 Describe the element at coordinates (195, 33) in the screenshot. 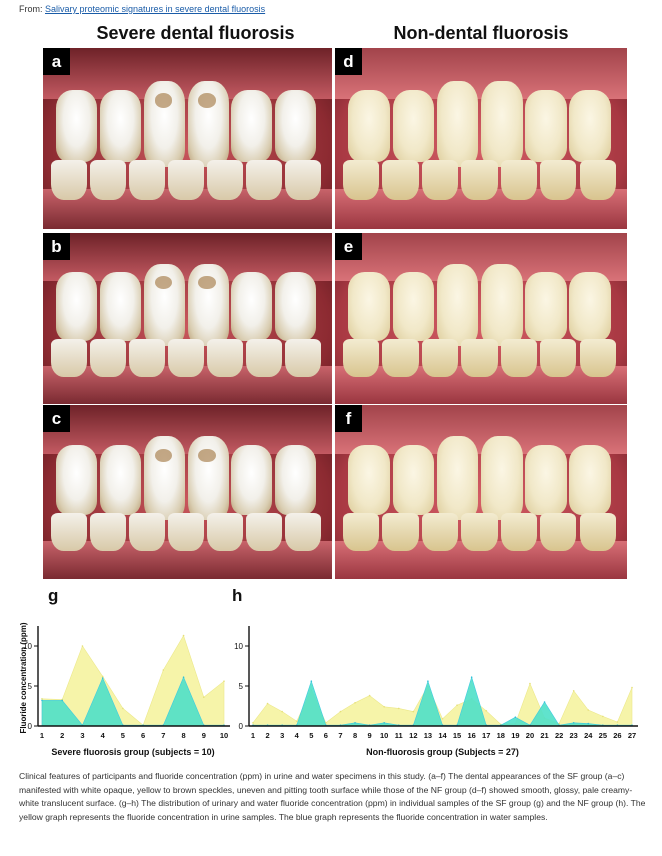

I see `left-column-title: Severe dental fluorosis` at that location.